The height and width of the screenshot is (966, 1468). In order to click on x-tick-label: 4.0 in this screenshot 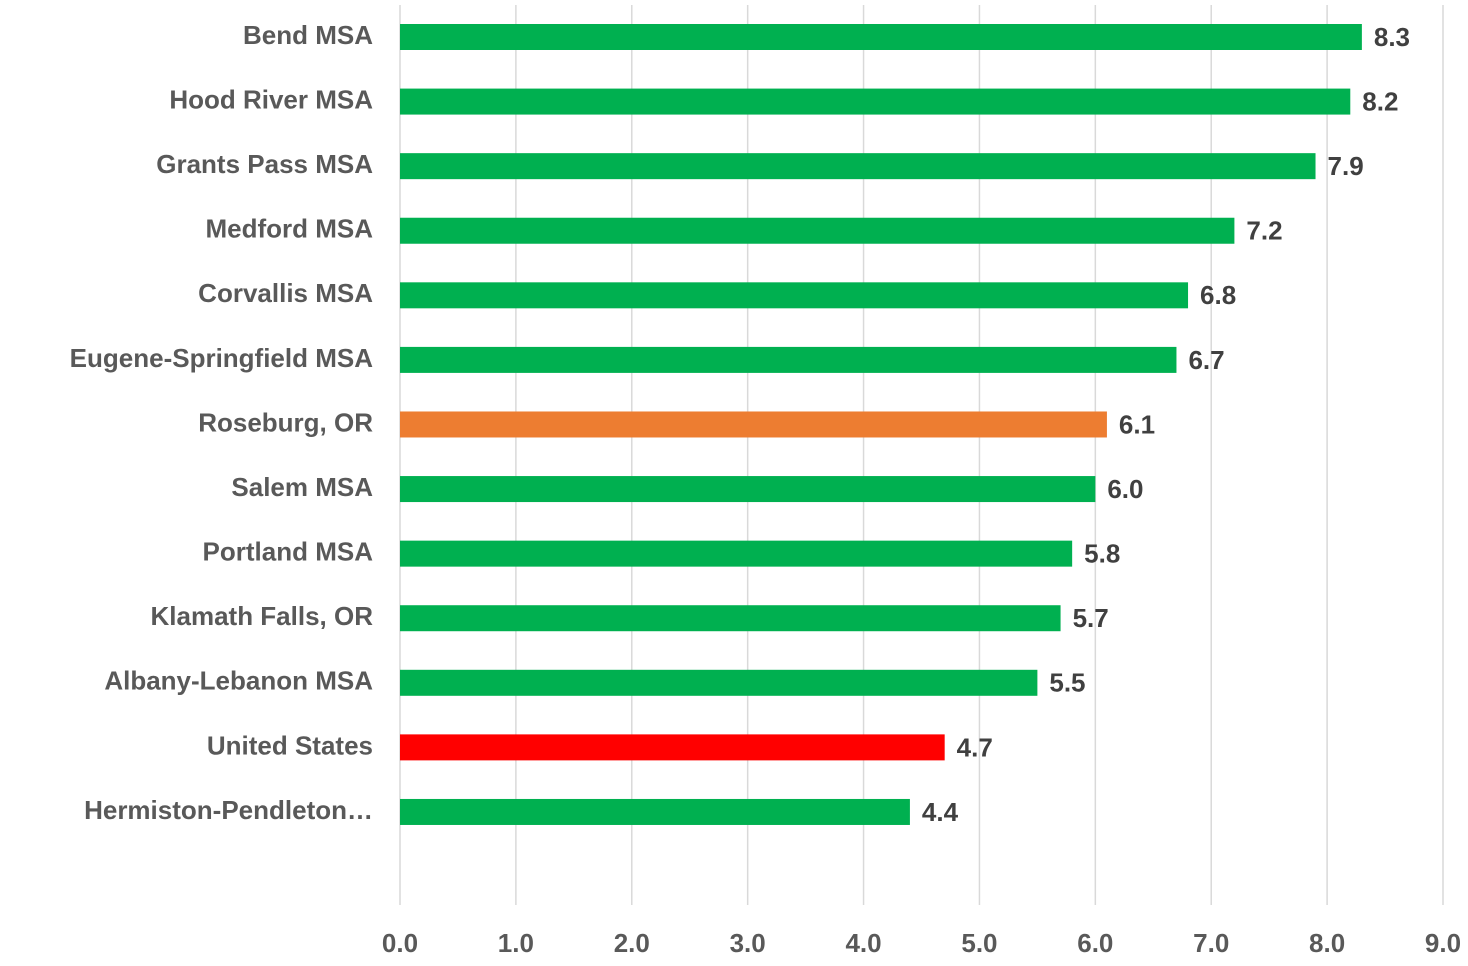, I will do `click(863, 943)`.